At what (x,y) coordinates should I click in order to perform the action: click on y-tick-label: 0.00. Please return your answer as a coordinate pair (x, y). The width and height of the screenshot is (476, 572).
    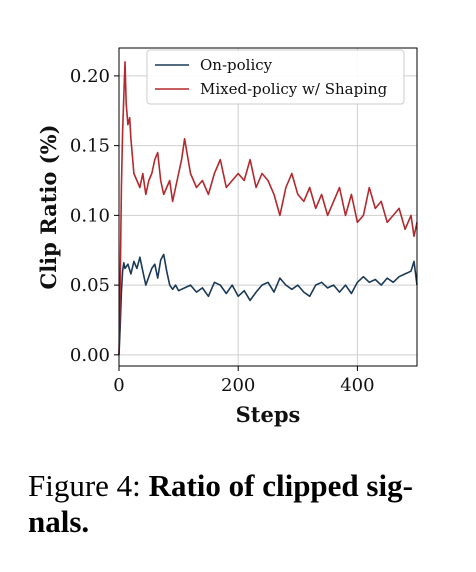
    Looking at the image, I should click on (90, 355).